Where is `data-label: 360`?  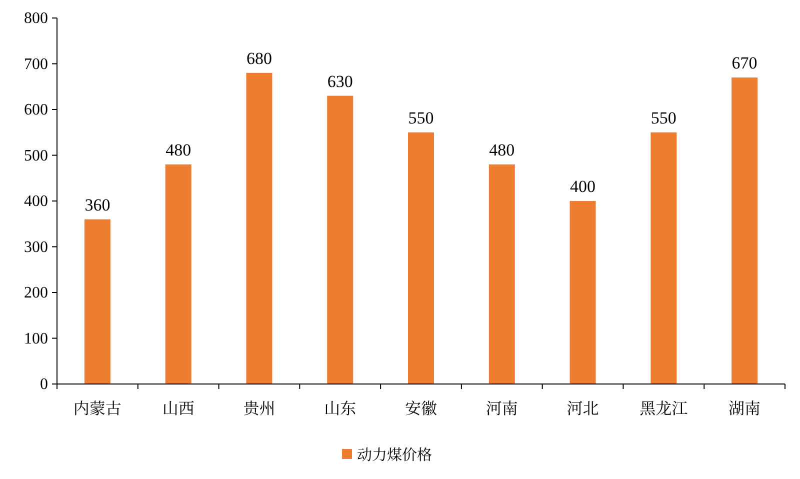 data-label: 360 is located at coordinates (97, 204).